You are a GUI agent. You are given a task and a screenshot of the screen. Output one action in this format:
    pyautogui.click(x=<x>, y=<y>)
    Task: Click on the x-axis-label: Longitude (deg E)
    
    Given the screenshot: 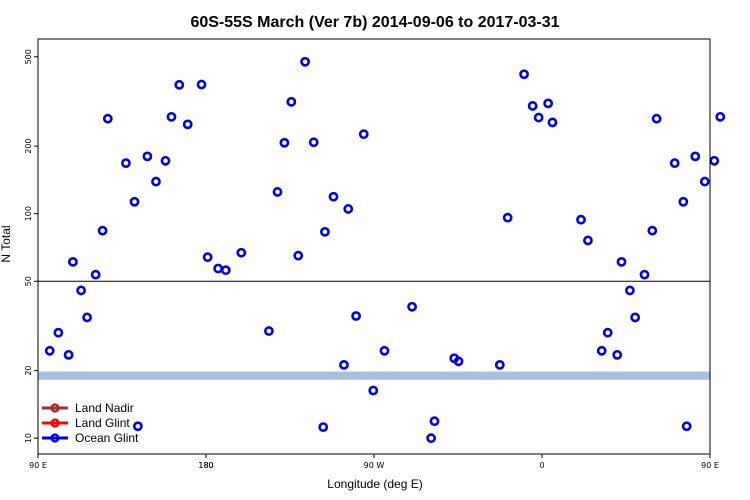 What is the action you would take?
    pyautogui.click(x=374, y=484)
    